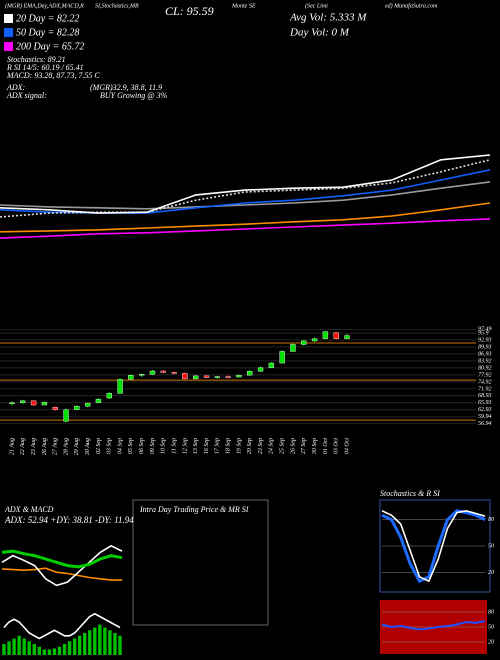 Image resolution: width=500 pixels, height=660 pixels. I want to click on x-tick-label: 03 Sep, so click(110, 446).